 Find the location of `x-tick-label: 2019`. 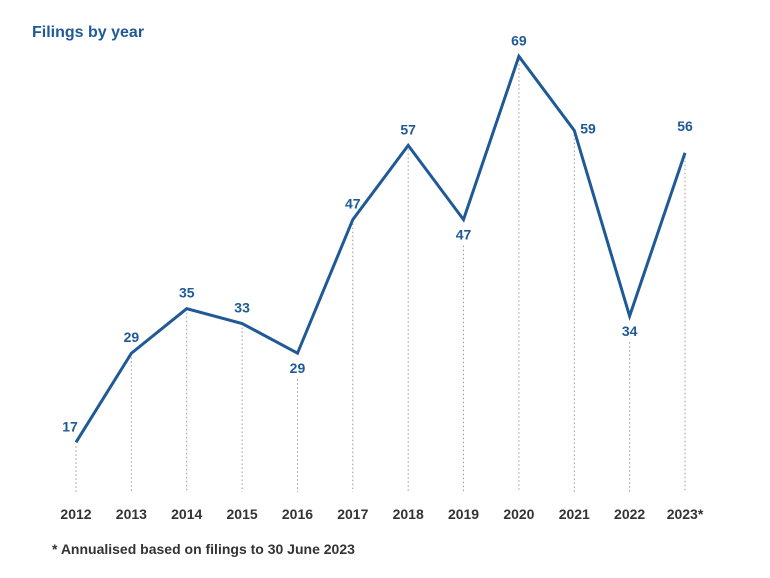

x-tick-label: 2019 is located at coordinates (463, 514).